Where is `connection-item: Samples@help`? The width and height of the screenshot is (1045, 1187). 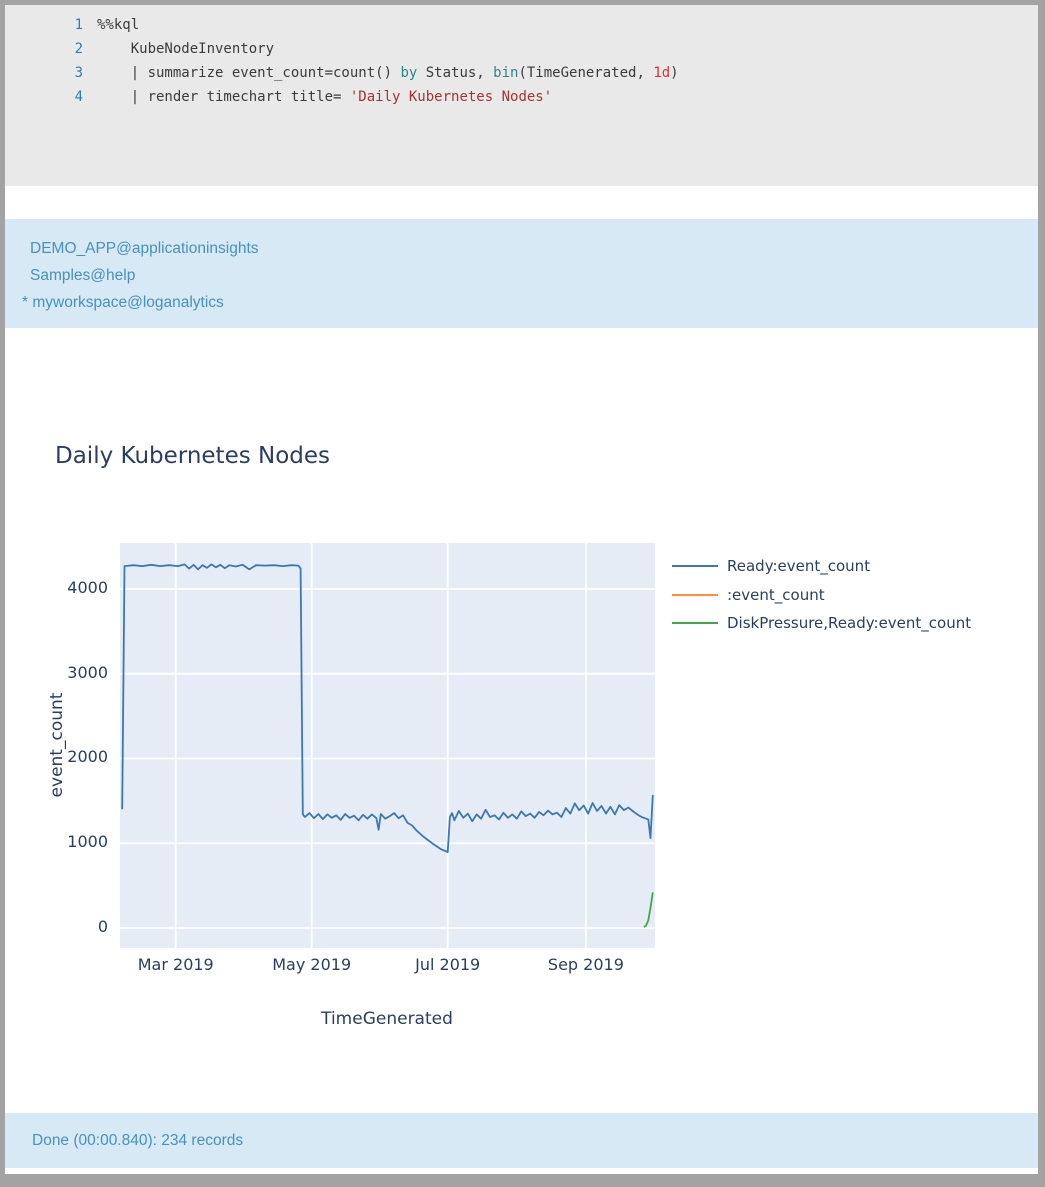
connection-item: Samples@help is located at coordinates (83, 275).